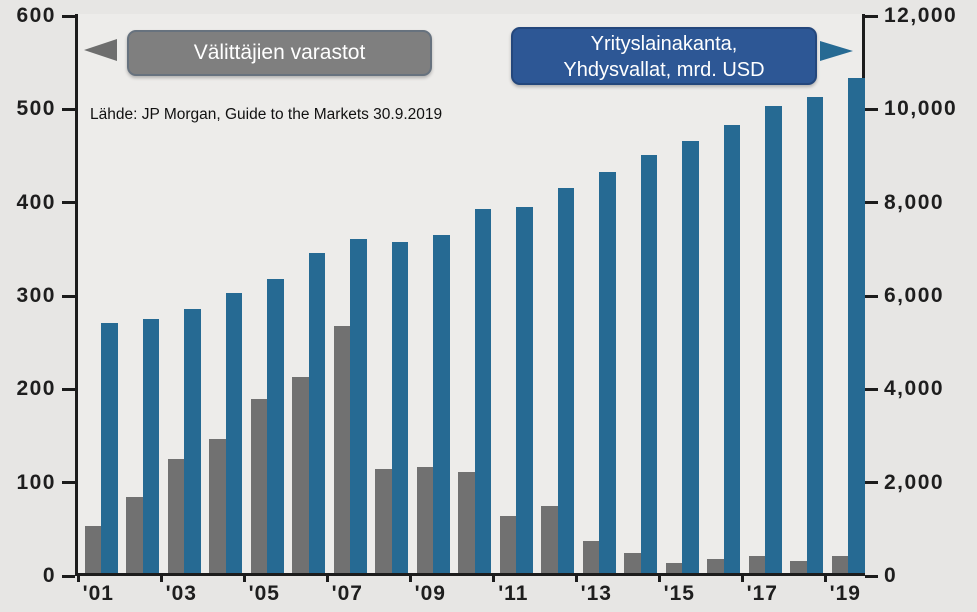 This screenshot has height=612, width=977. What do you see at coordinates (871, 483) in the screenshot?
I see `y-right-tick-2000` at bounding box center [871, 483].